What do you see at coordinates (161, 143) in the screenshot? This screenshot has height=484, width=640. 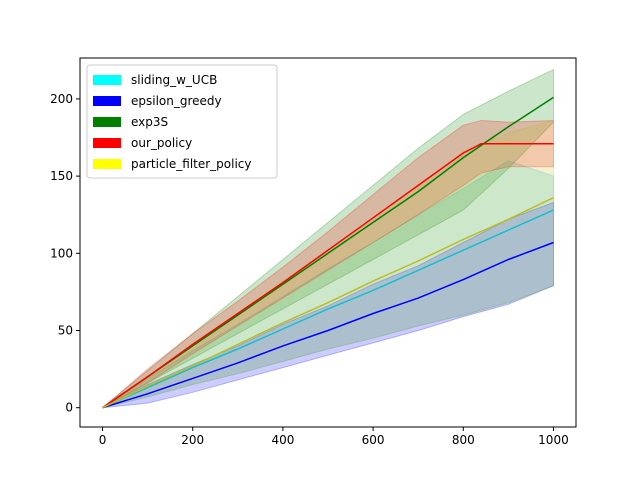 I see `legend-label-our-policy: our_policy` at bounding box center [161, 143].